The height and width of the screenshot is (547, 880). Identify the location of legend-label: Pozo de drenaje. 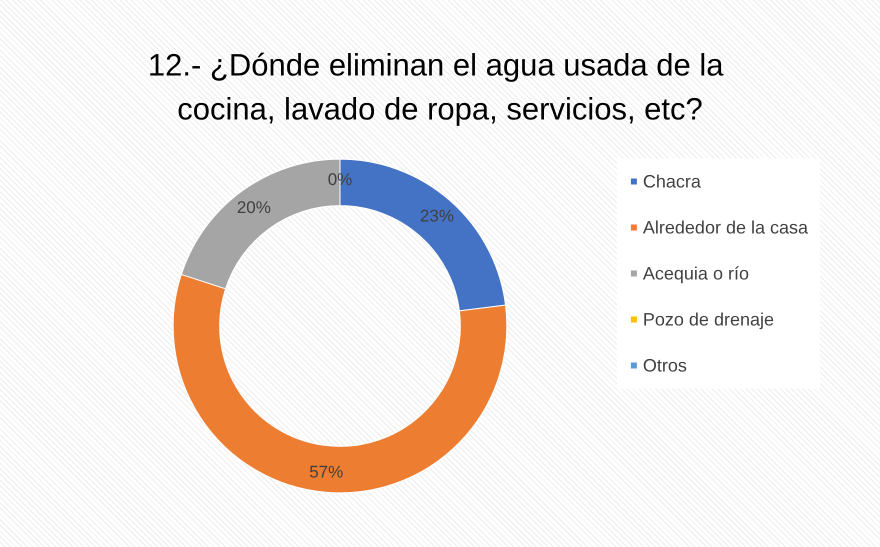
(708, 320).